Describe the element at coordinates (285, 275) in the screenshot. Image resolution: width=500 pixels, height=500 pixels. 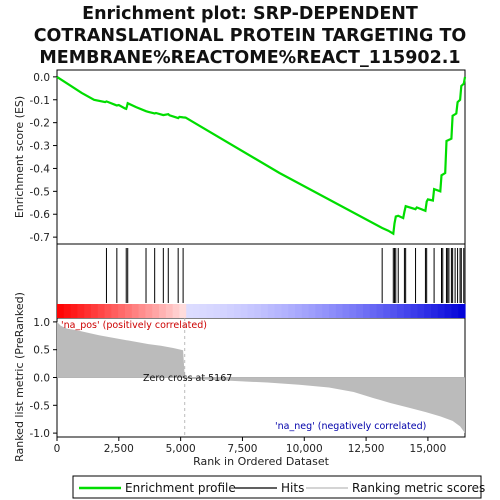
I see `hit-marks` at that location.